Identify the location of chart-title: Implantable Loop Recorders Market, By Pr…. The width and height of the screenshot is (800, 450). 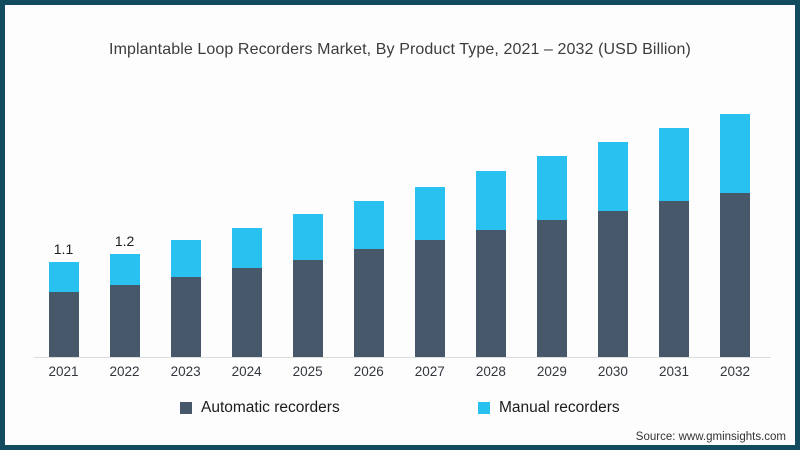
(400, 49).